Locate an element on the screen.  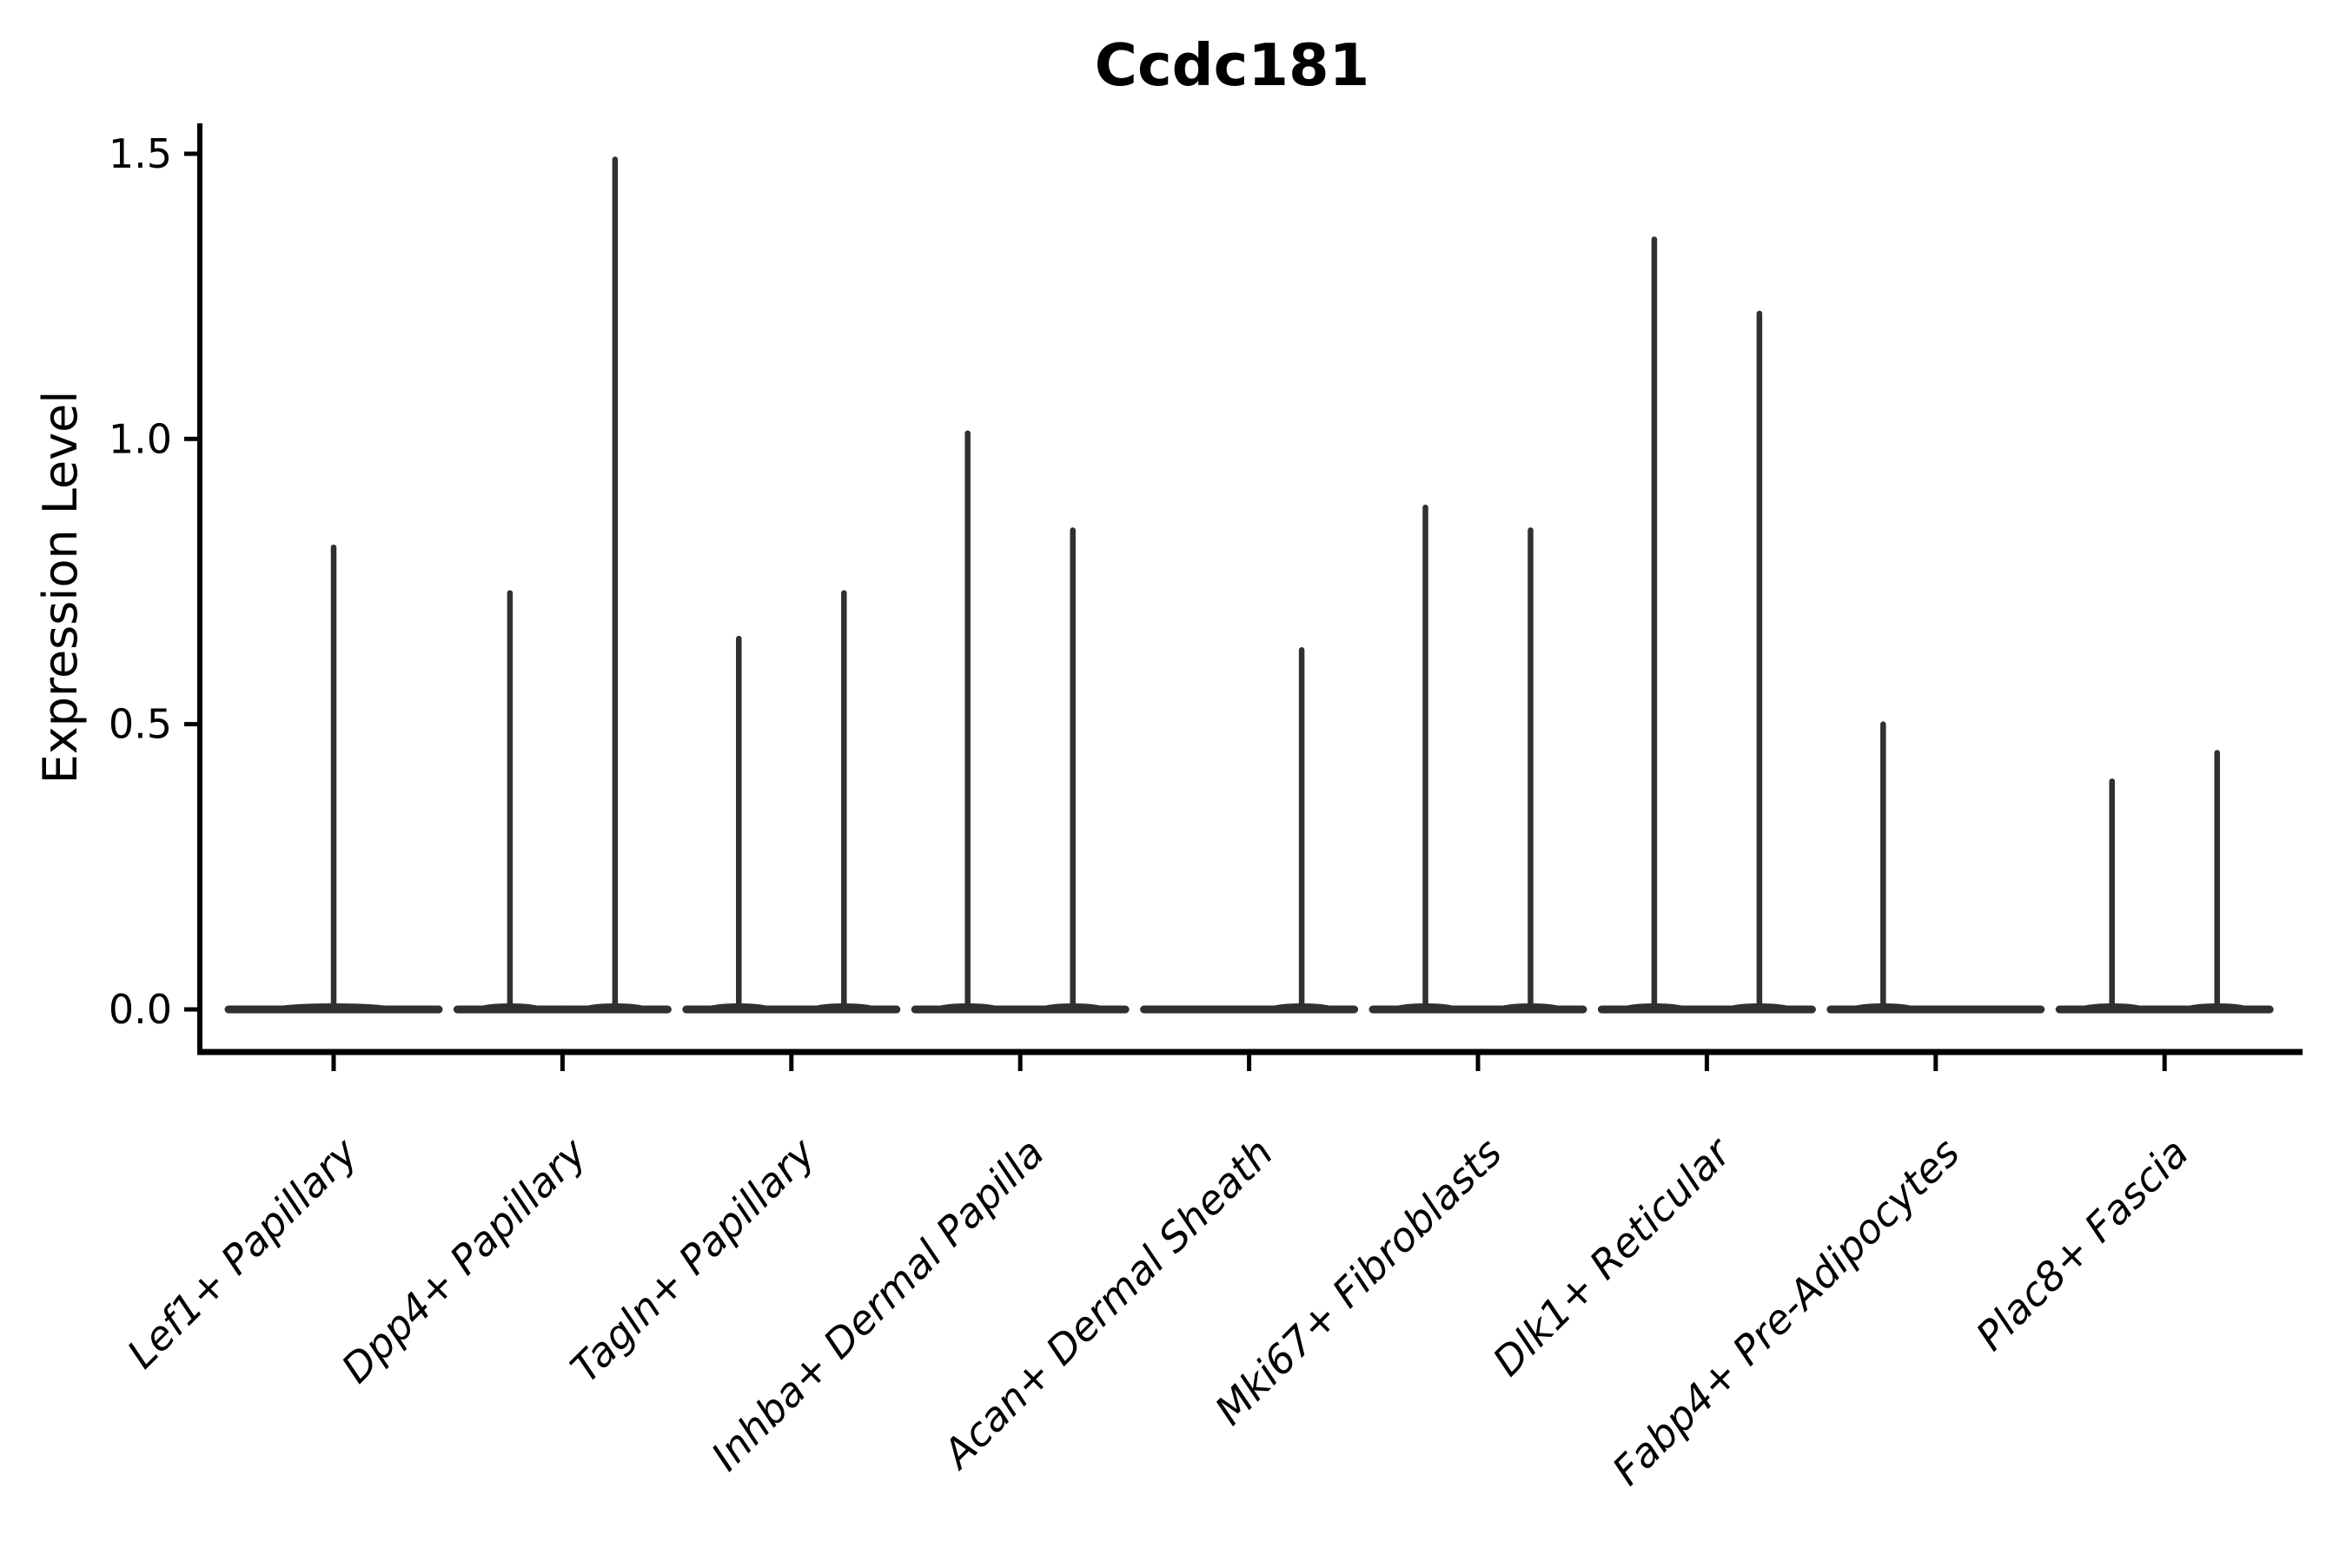
x-tick-label: Dlk1+ Reticular is located at coordinates (1613, 1256).